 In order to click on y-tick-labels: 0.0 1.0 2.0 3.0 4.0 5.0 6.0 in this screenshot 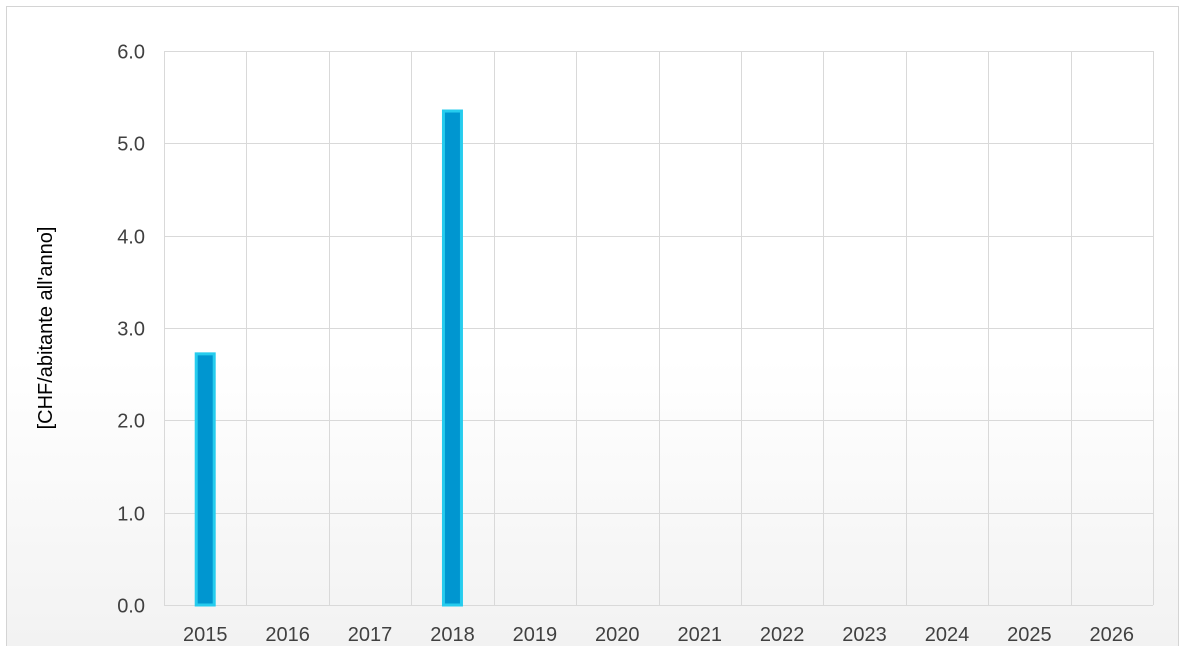, I will do `click(131, 330)`.